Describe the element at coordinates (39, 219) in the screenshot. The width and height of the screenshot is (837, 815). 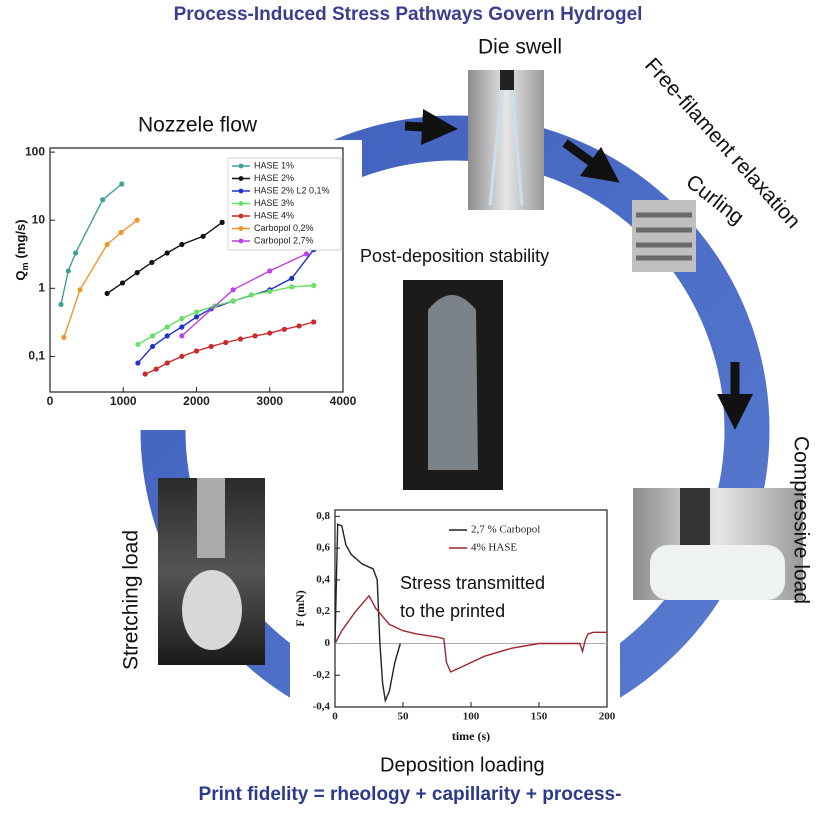
I see `y-tick-label: 10` at that location.